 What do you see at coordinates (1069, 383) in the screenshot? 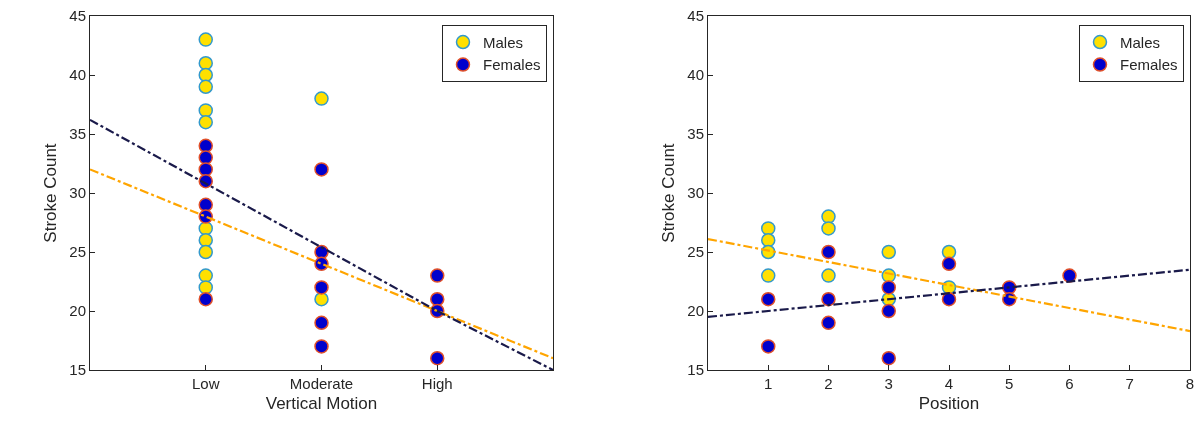
I see `x-tick-label: 6` at bounding box center [1069, 383].